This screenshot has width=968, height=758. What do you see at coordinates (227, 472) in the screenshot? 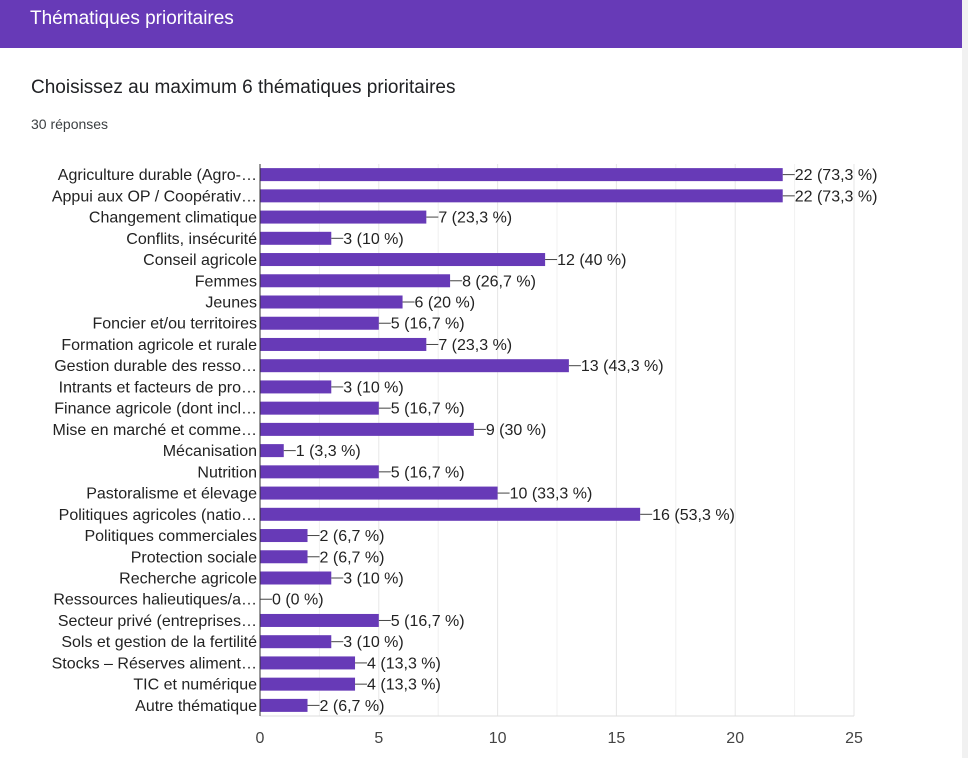
I see `category-label: Nutrition` at bounding box center [227, 472].